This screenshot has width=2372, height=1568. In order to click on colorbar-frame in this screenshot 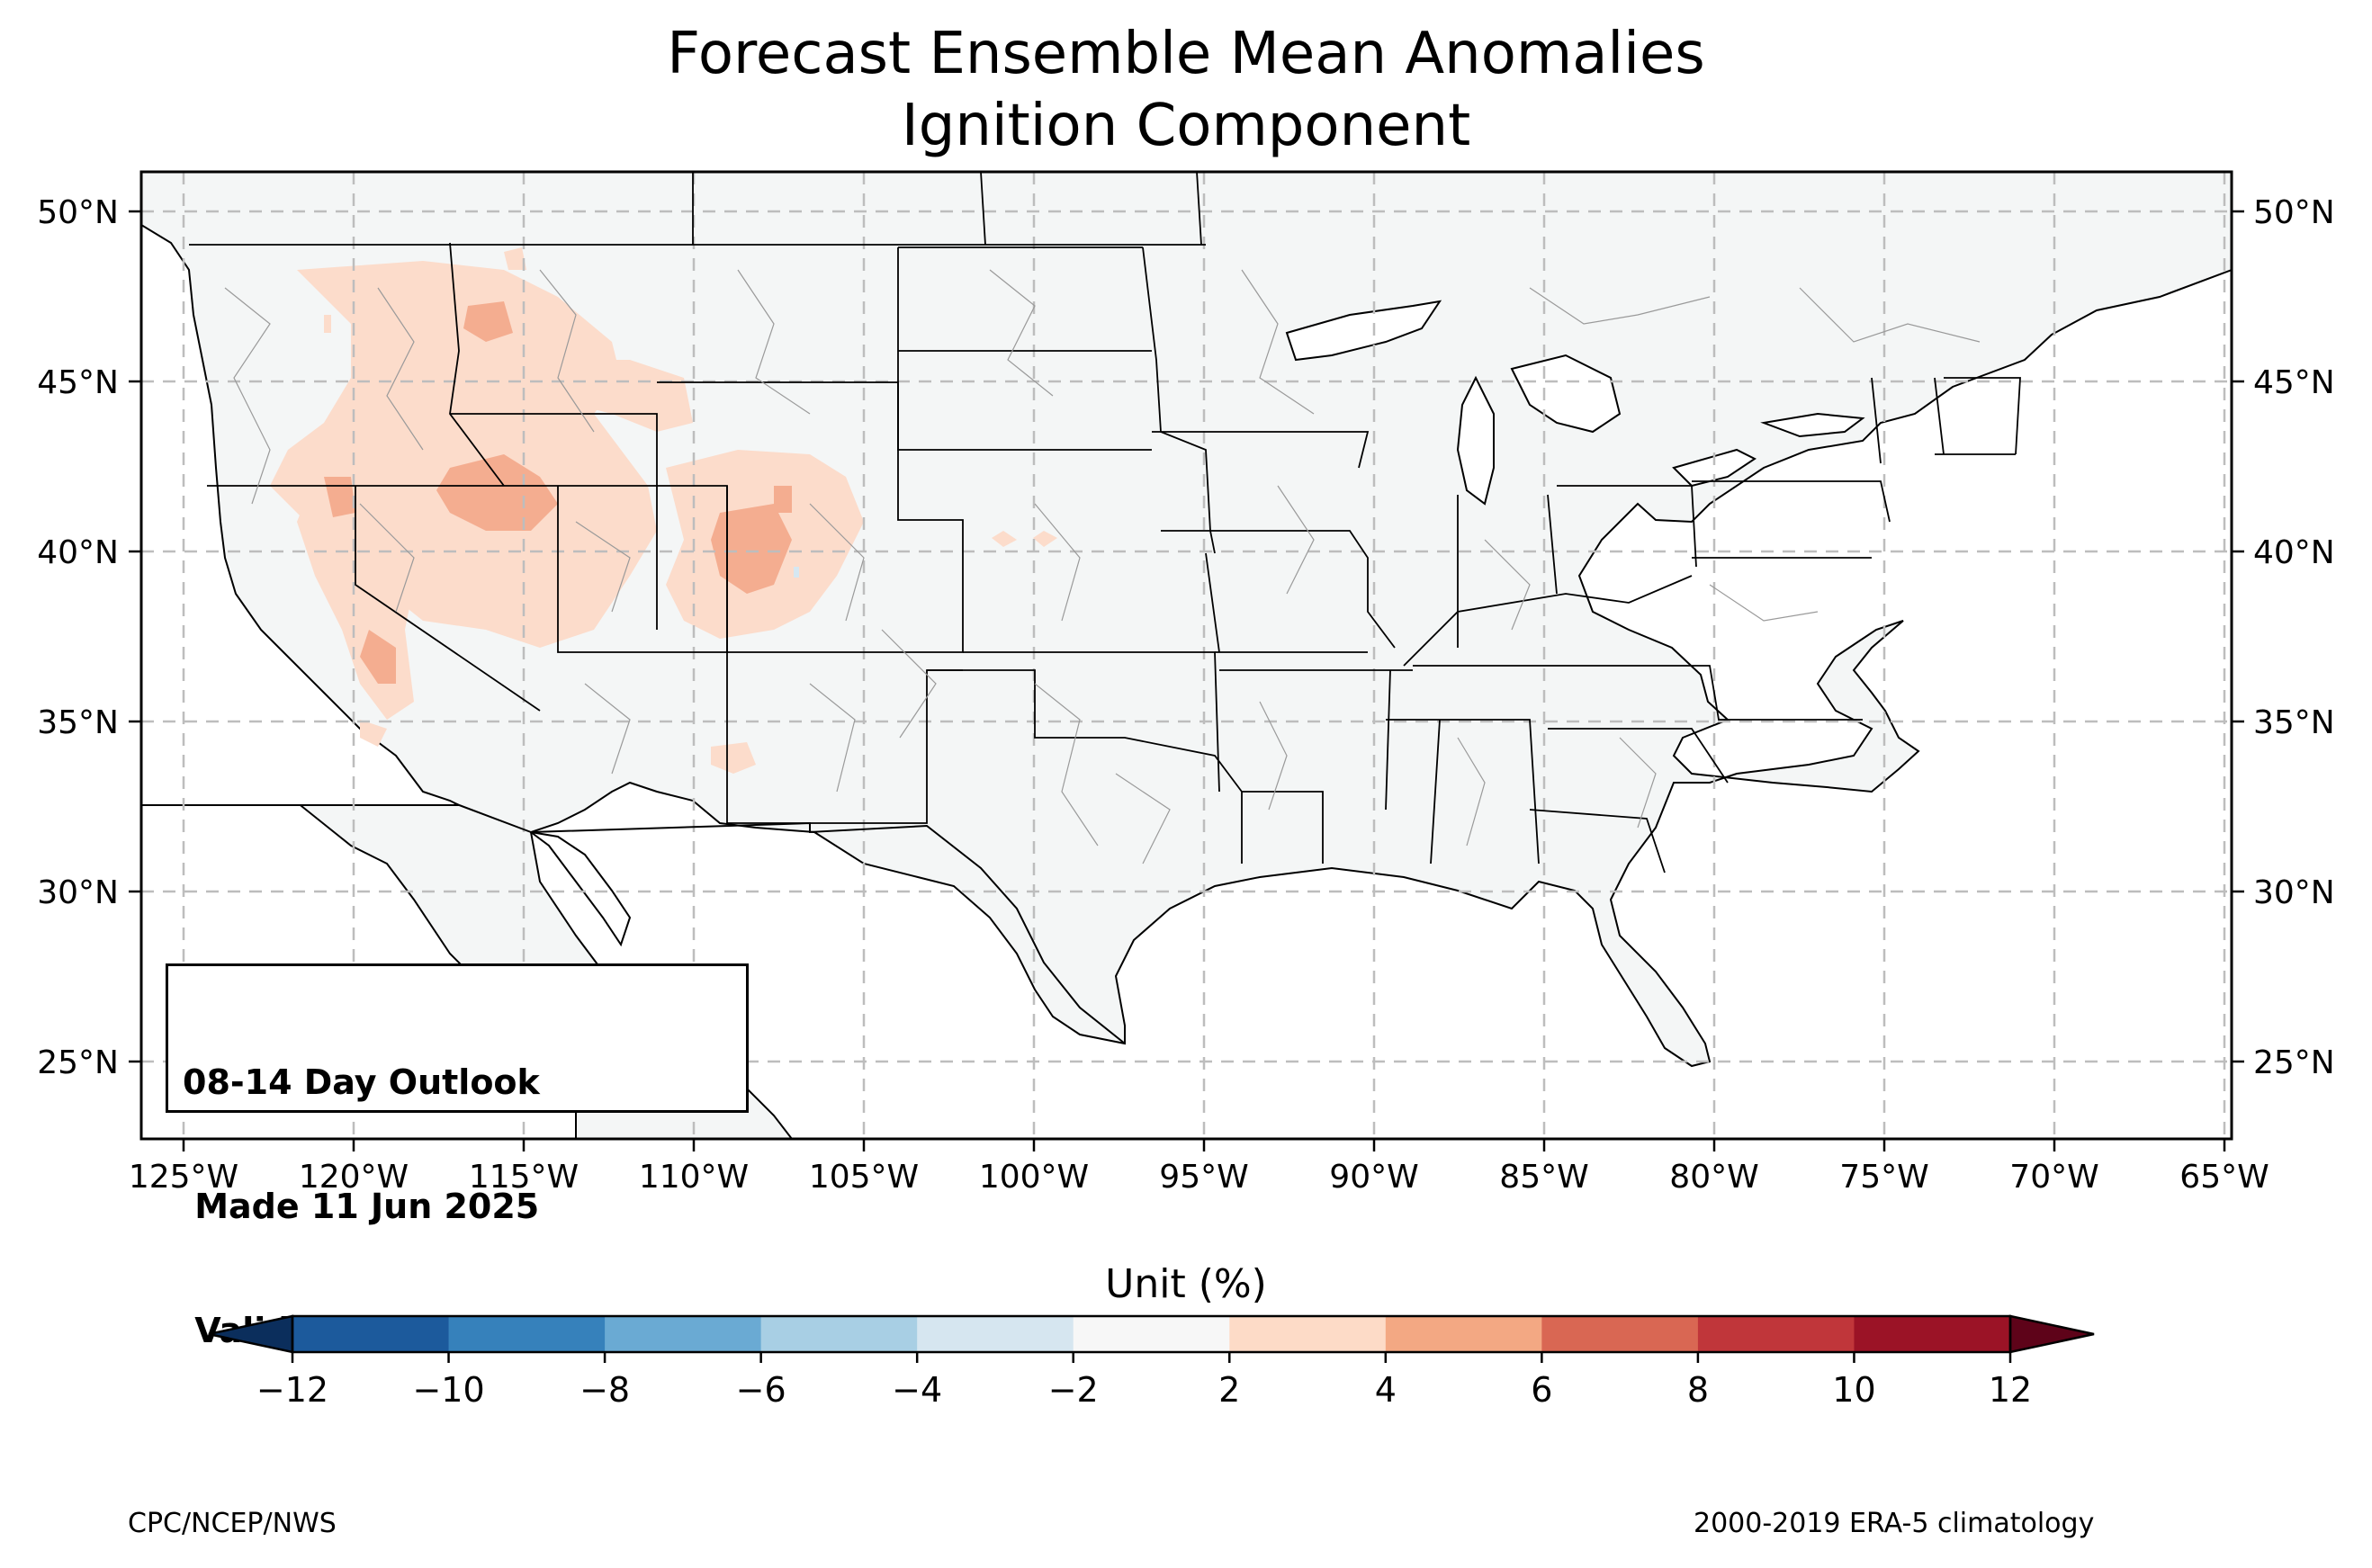, I will do `click(1151, 1334)`.